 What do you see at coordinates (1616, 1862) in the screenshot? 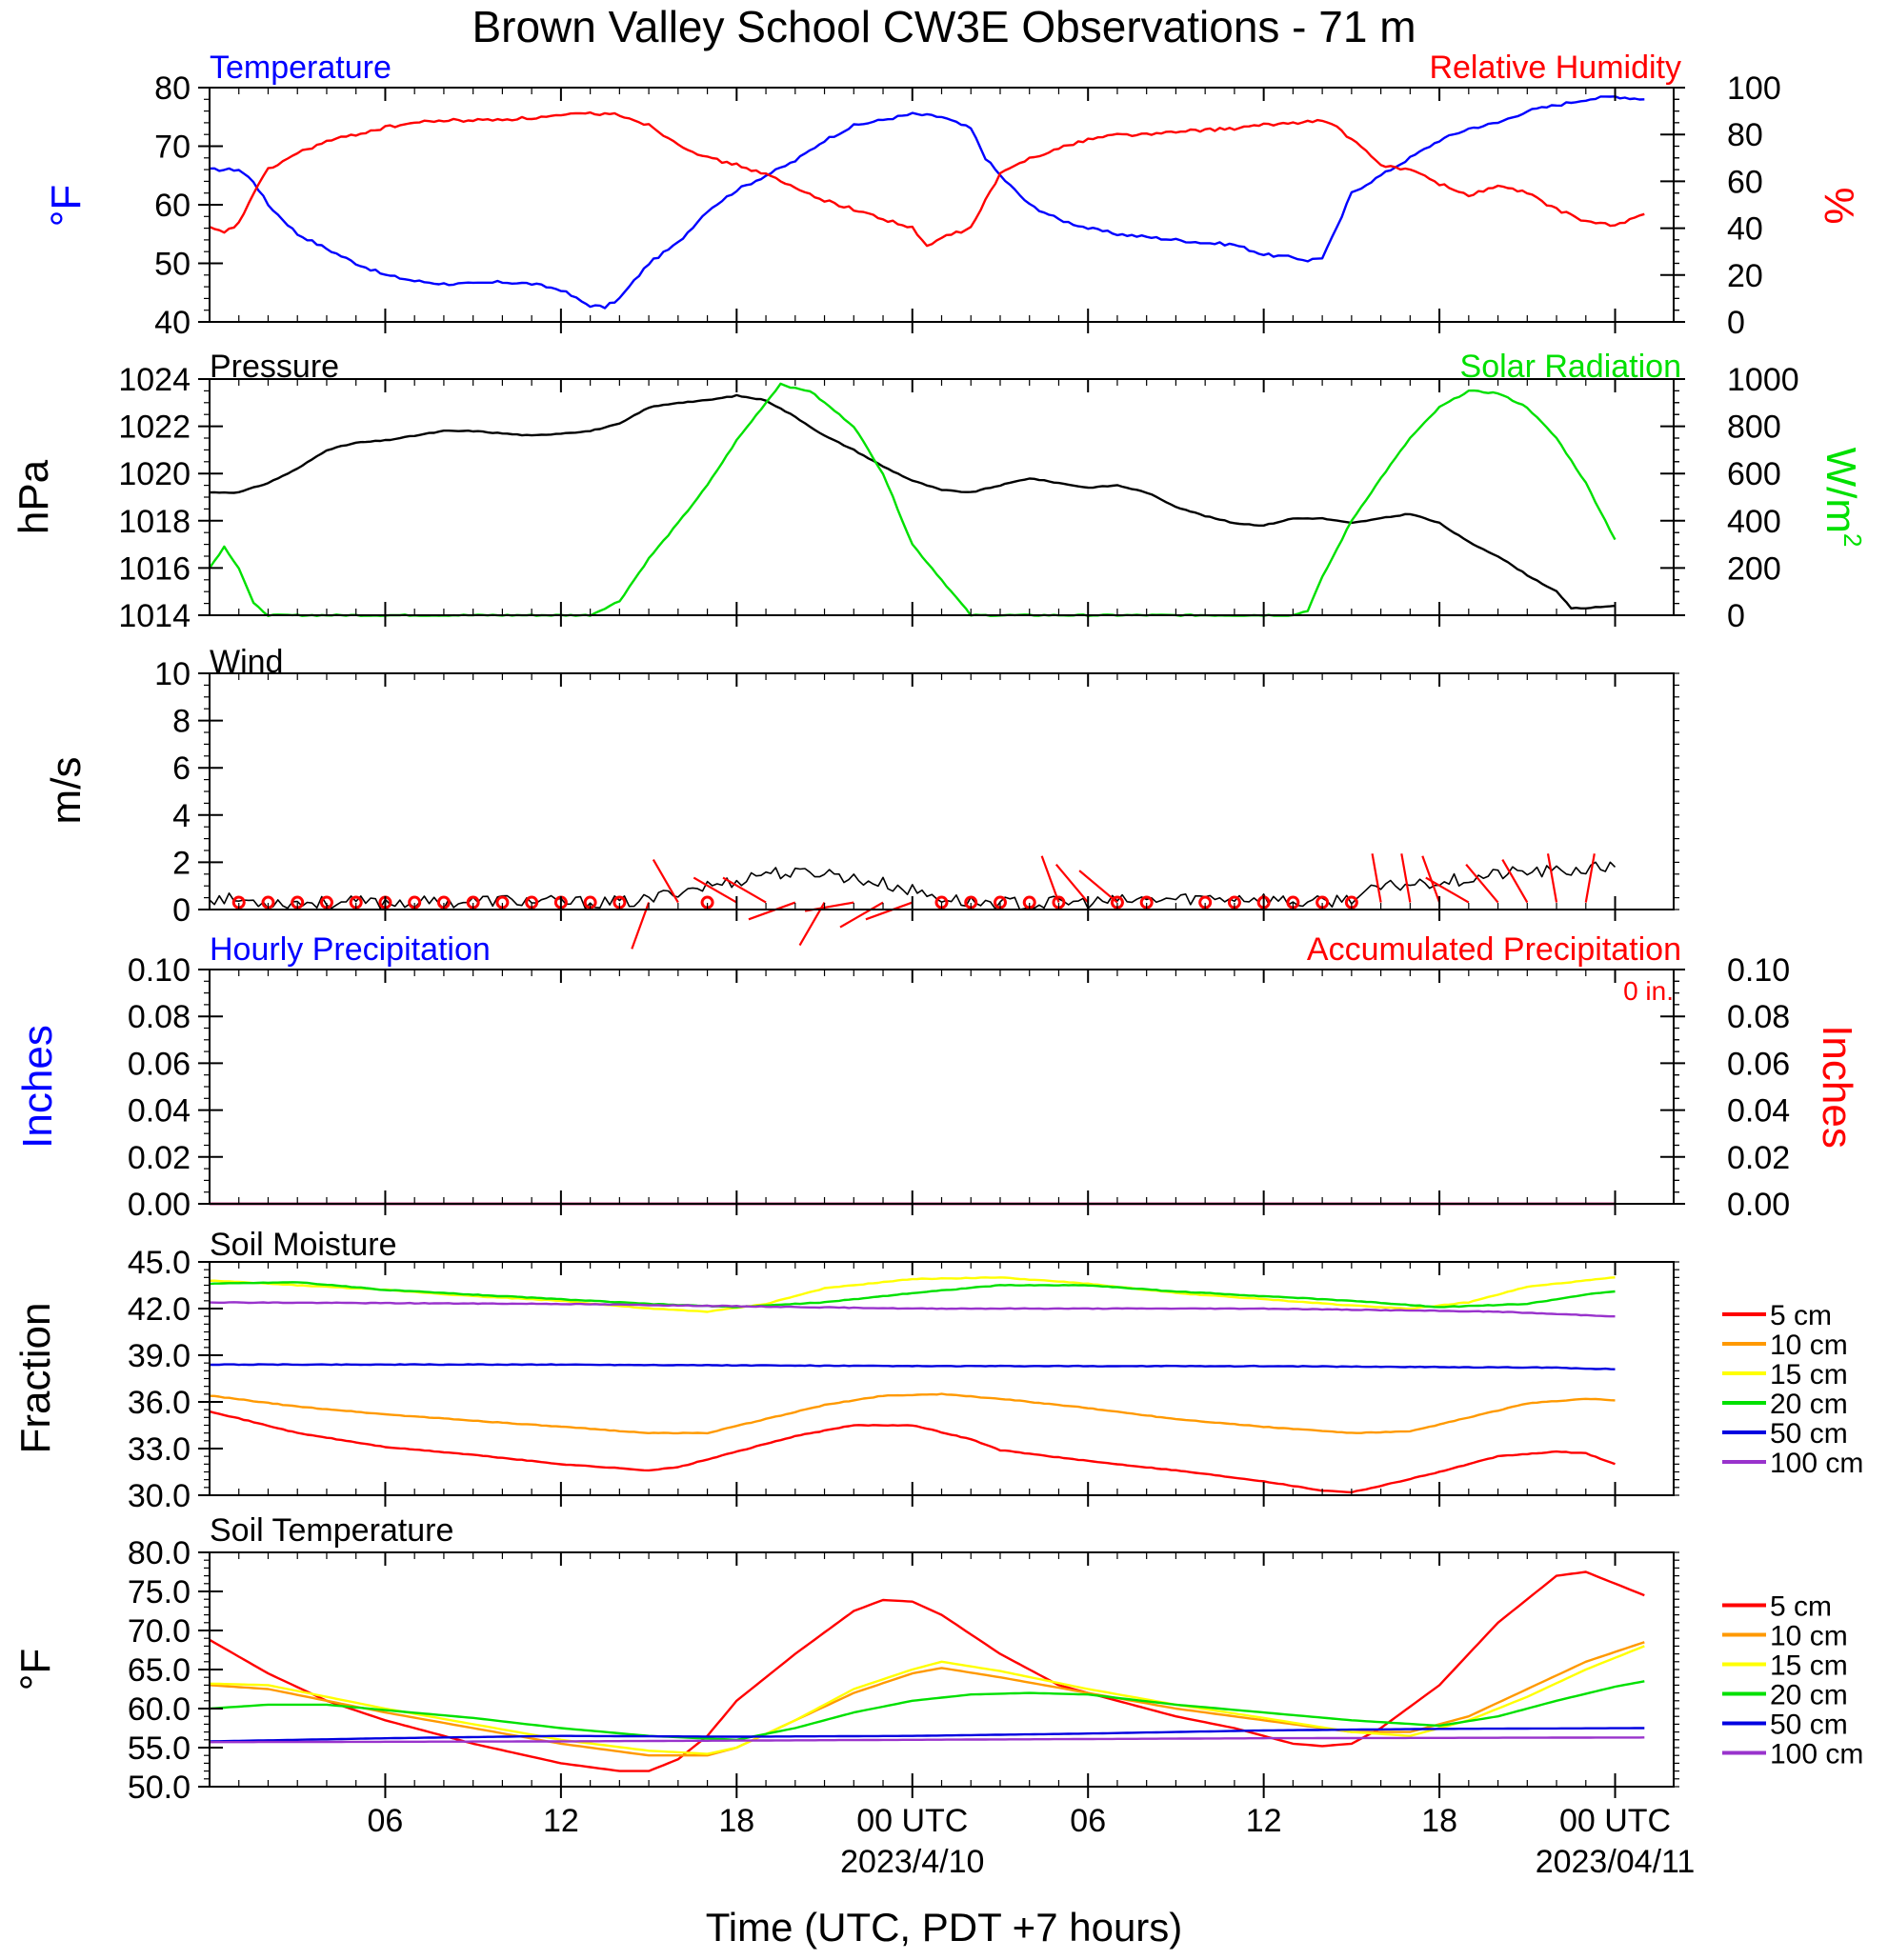
I see `date-label: 2023/04/11` at bounding box center [1616, 1862].